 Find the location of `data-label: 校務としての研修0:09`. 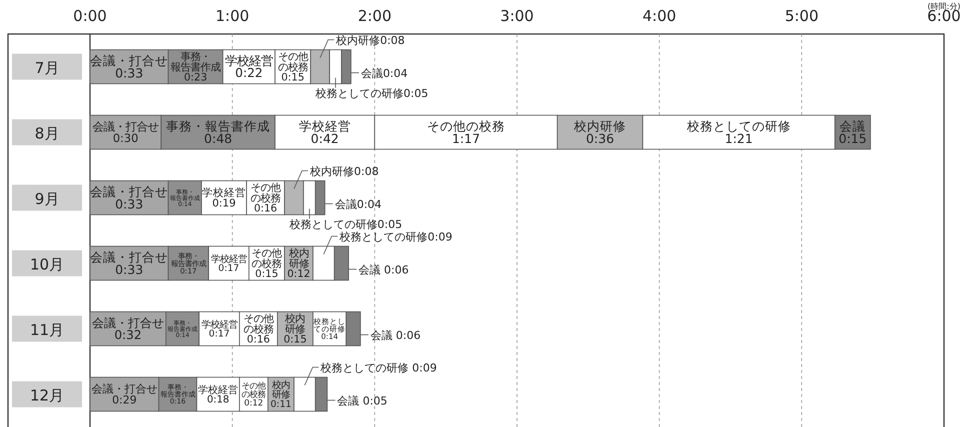

data-label: 校務としての研修0:09 is located at coordinates (395, 237).